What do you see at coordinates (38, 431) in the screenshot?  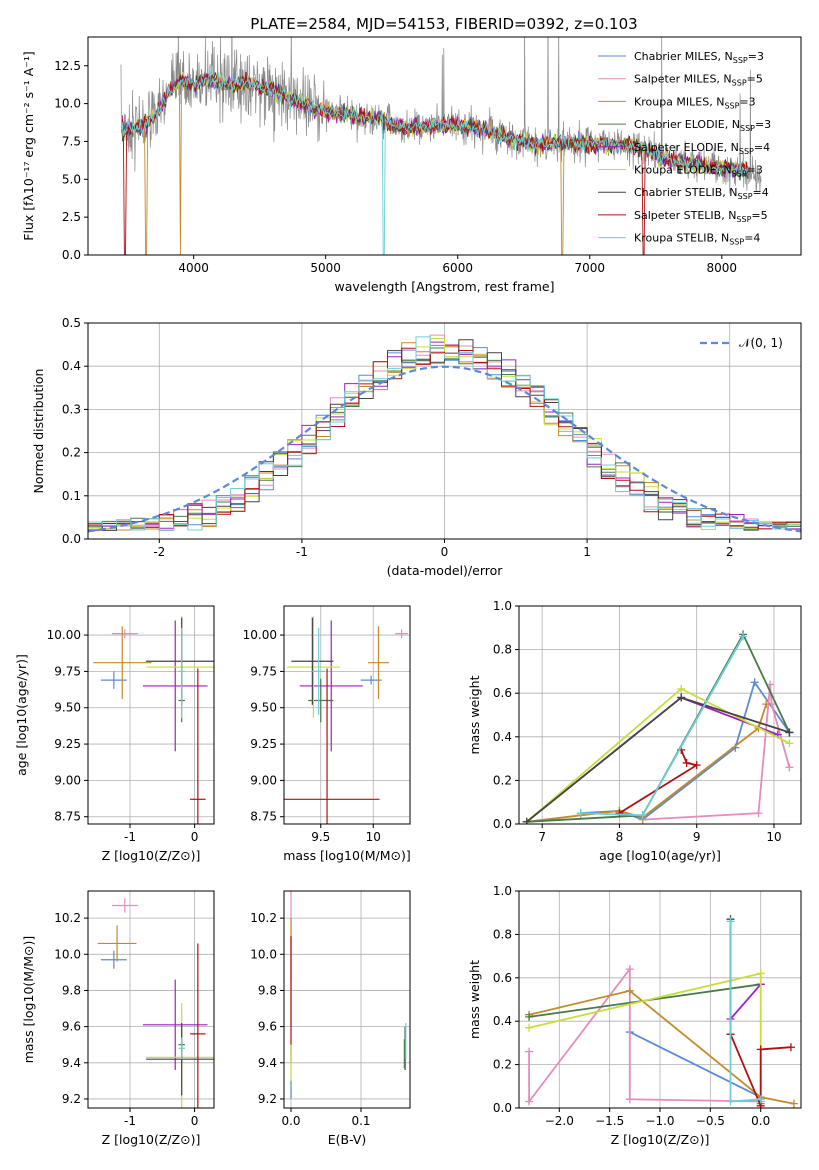 I see `y-axis-label: Normed distribution` at bounding box center [38, 431].